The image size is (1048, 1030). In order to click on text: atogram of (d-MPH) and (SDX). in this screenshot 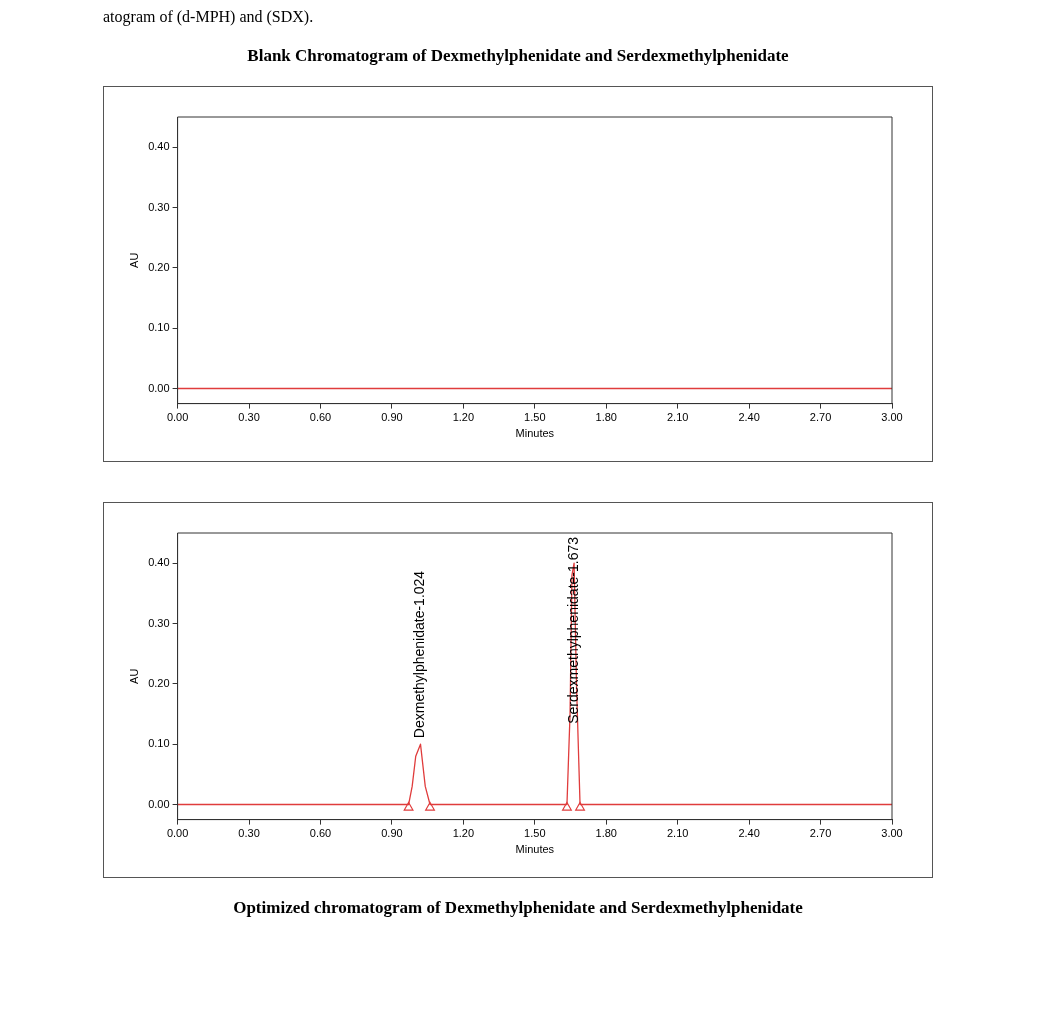, I will do `click(209, 17)`.